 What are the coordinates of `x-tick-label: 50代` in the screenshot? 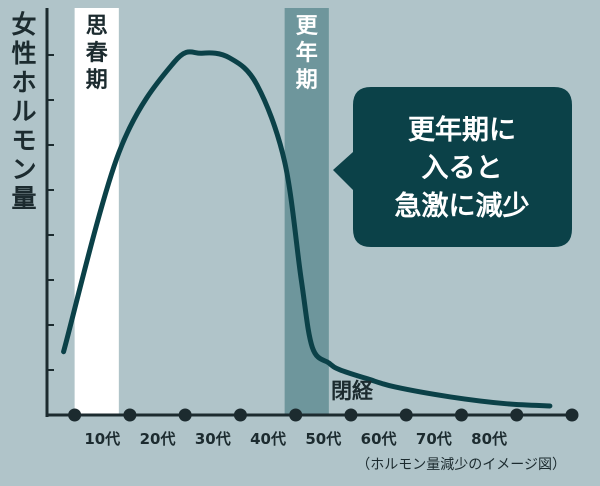 It's located at (323, 439).